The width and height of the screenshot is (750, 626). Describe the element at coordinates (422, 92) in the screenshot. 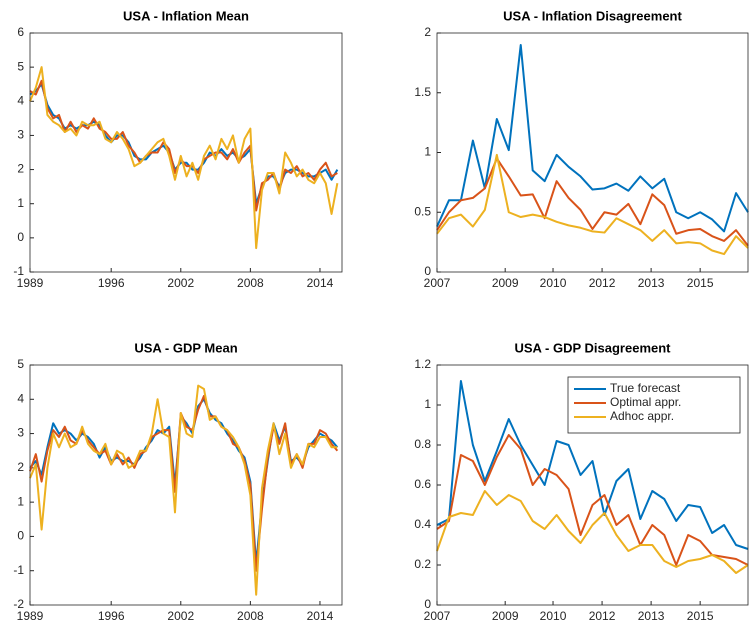

I see `y-tick-label: 1.5` at that location.